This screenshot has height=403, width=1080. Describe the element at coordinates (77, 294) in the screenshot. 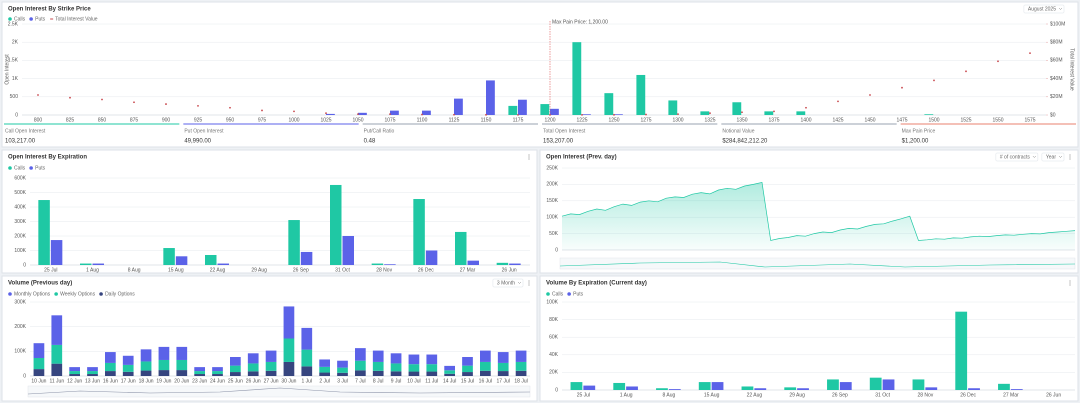

I see `legend-label: Weekly Options` at that location.